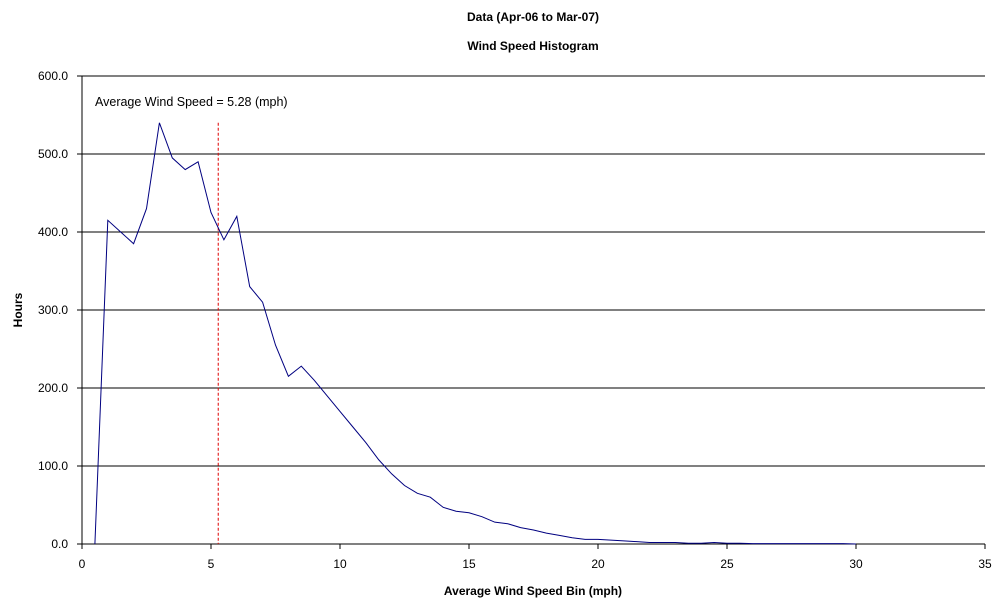 The height and width of the screenshot is (602, 995). Describe the element at coordinates (533, 17) in the screenshot. I see `chart-title: Data (Apr-06 to Mar-07)` at that location.